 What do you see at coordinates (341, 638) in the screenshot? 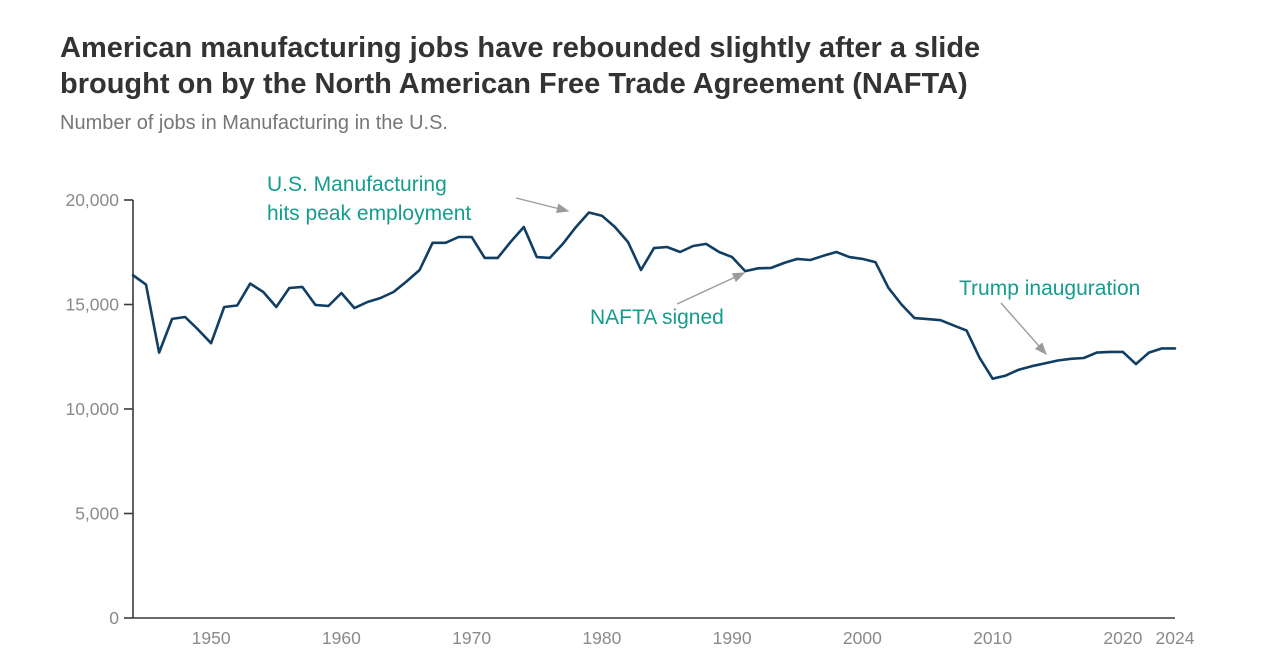
I see `x-tick-label: 1960` at bounding box center [341, 638].